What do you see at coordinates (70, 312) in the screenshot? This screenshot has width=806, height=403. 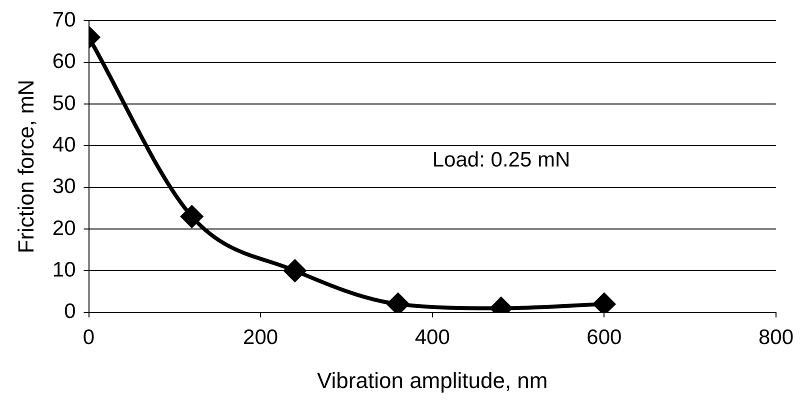 I see `y-tick-label: 0` at bounding box center [70, 312].